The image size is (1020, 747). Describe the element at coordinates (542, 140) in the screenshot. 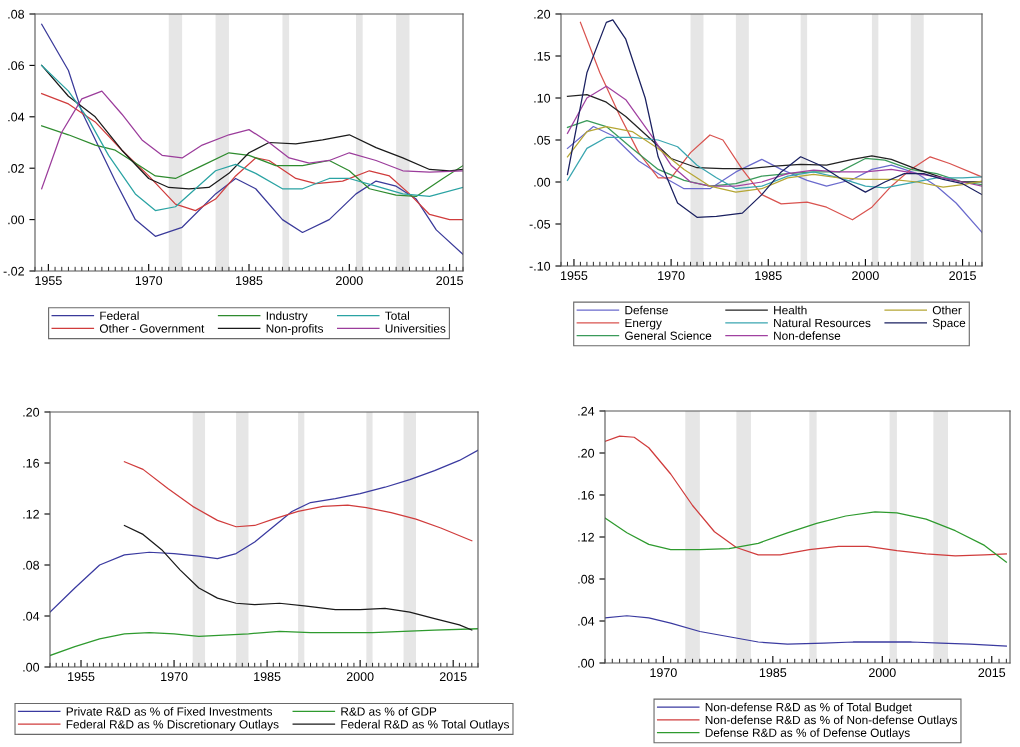

I see `y-tick-label: .05` at that location.